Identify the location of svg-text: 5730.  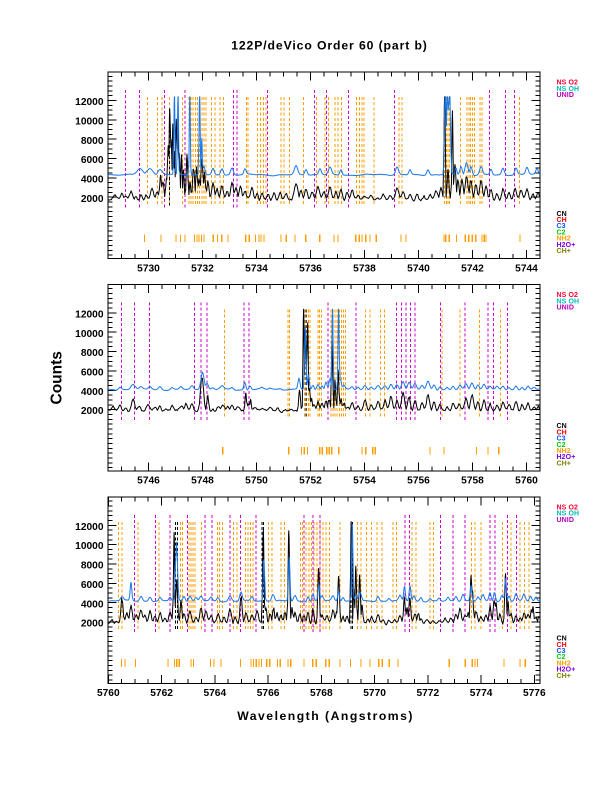
(148, 268).